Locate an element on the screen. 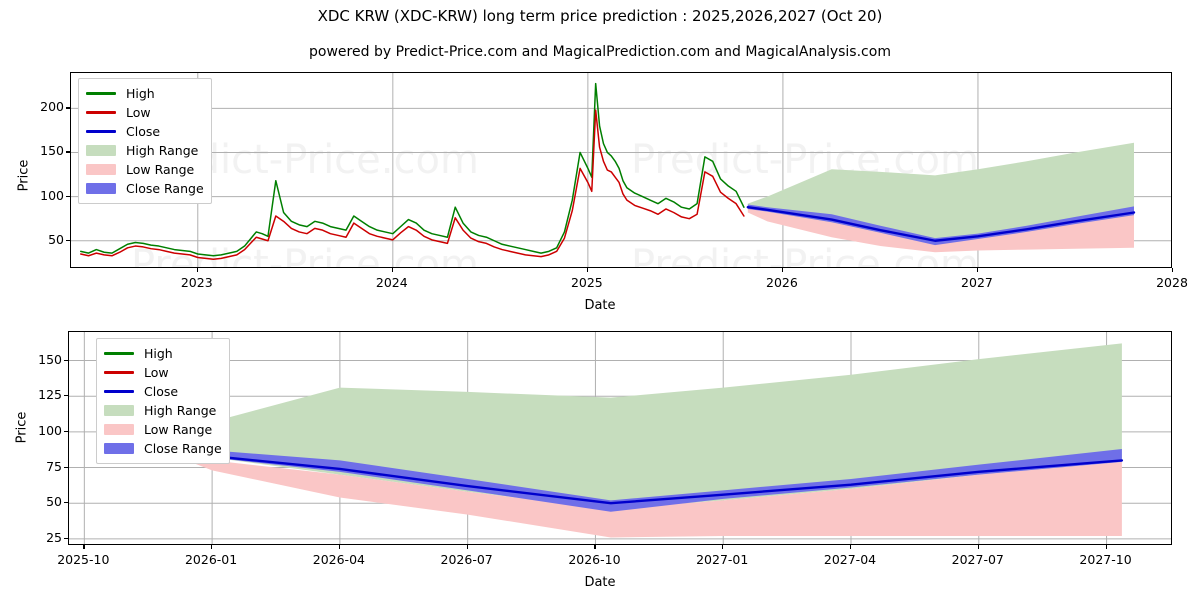  bottom-chart-legend-label: Close Range is located at coordinates (183, 448).